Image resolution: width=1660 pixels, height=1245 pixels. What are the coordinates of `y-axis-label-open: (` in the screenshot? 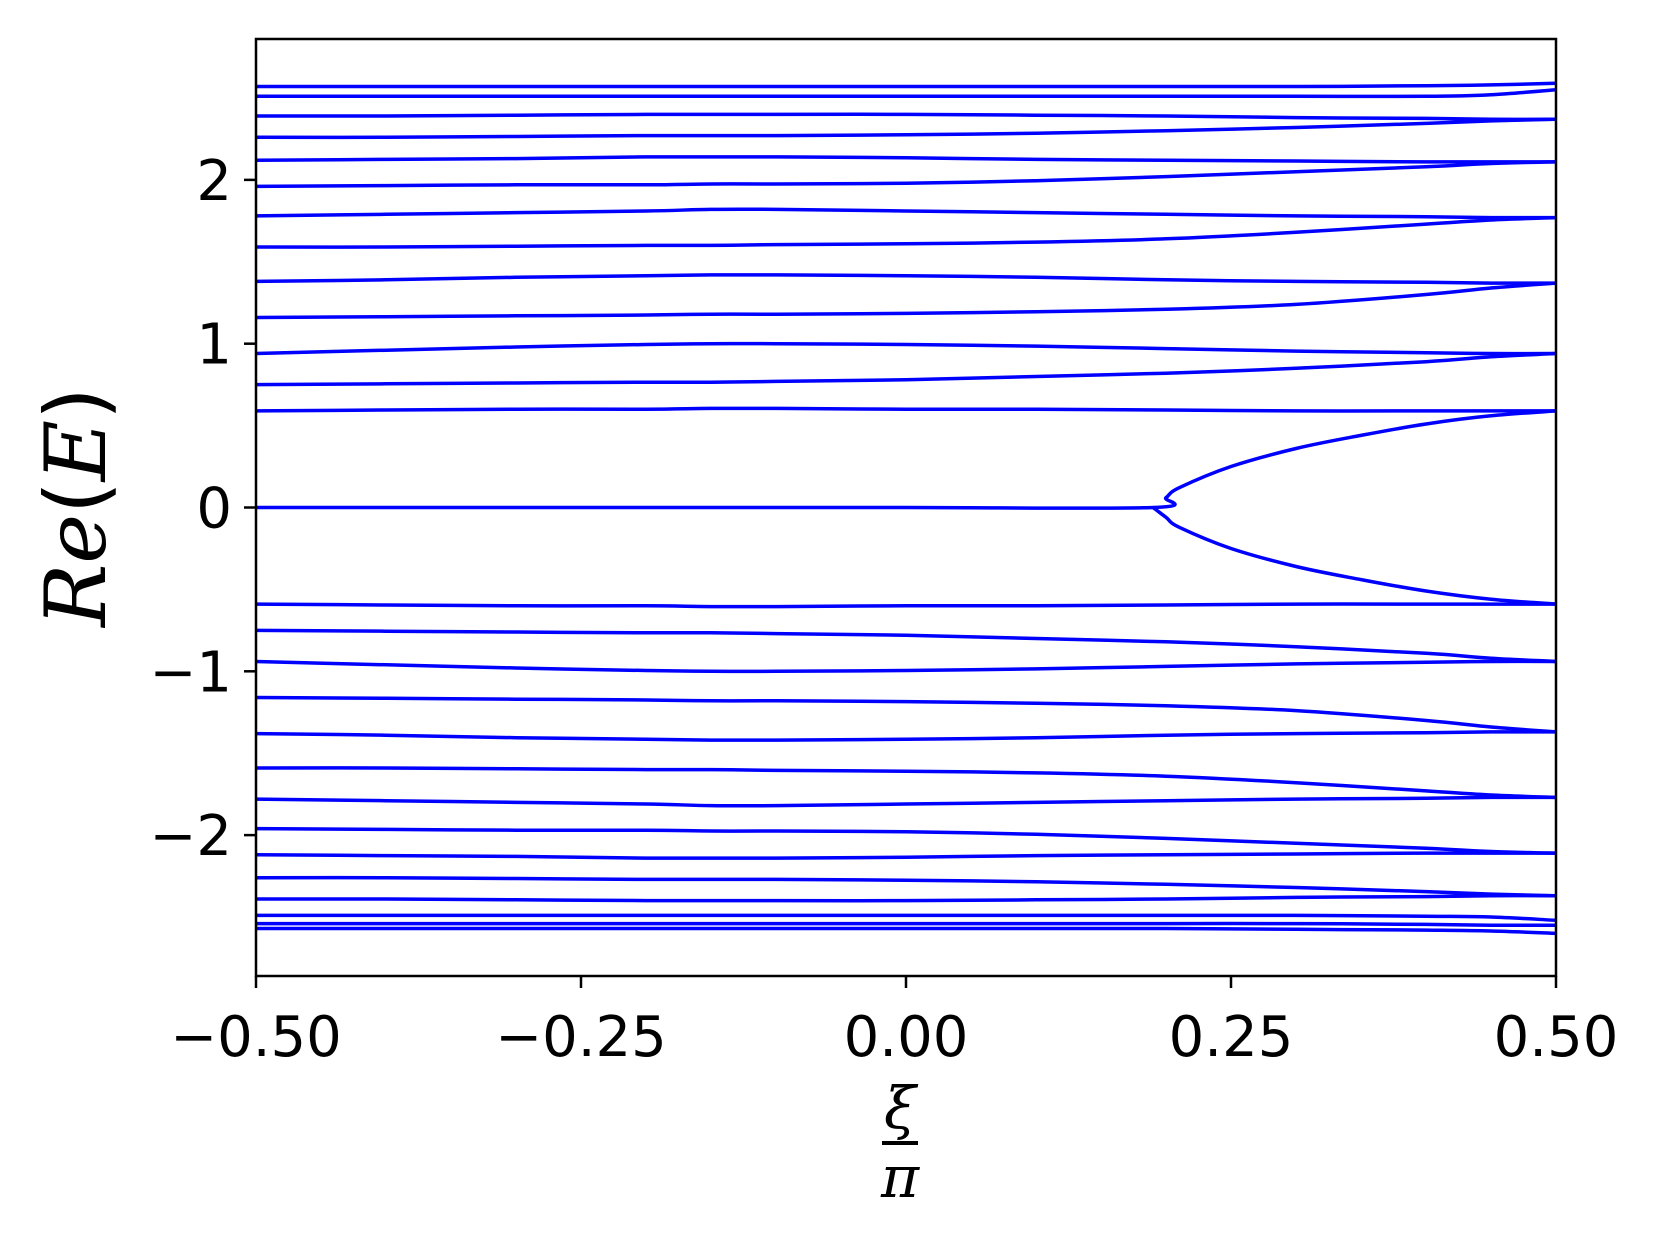 It's located at (76, 497).